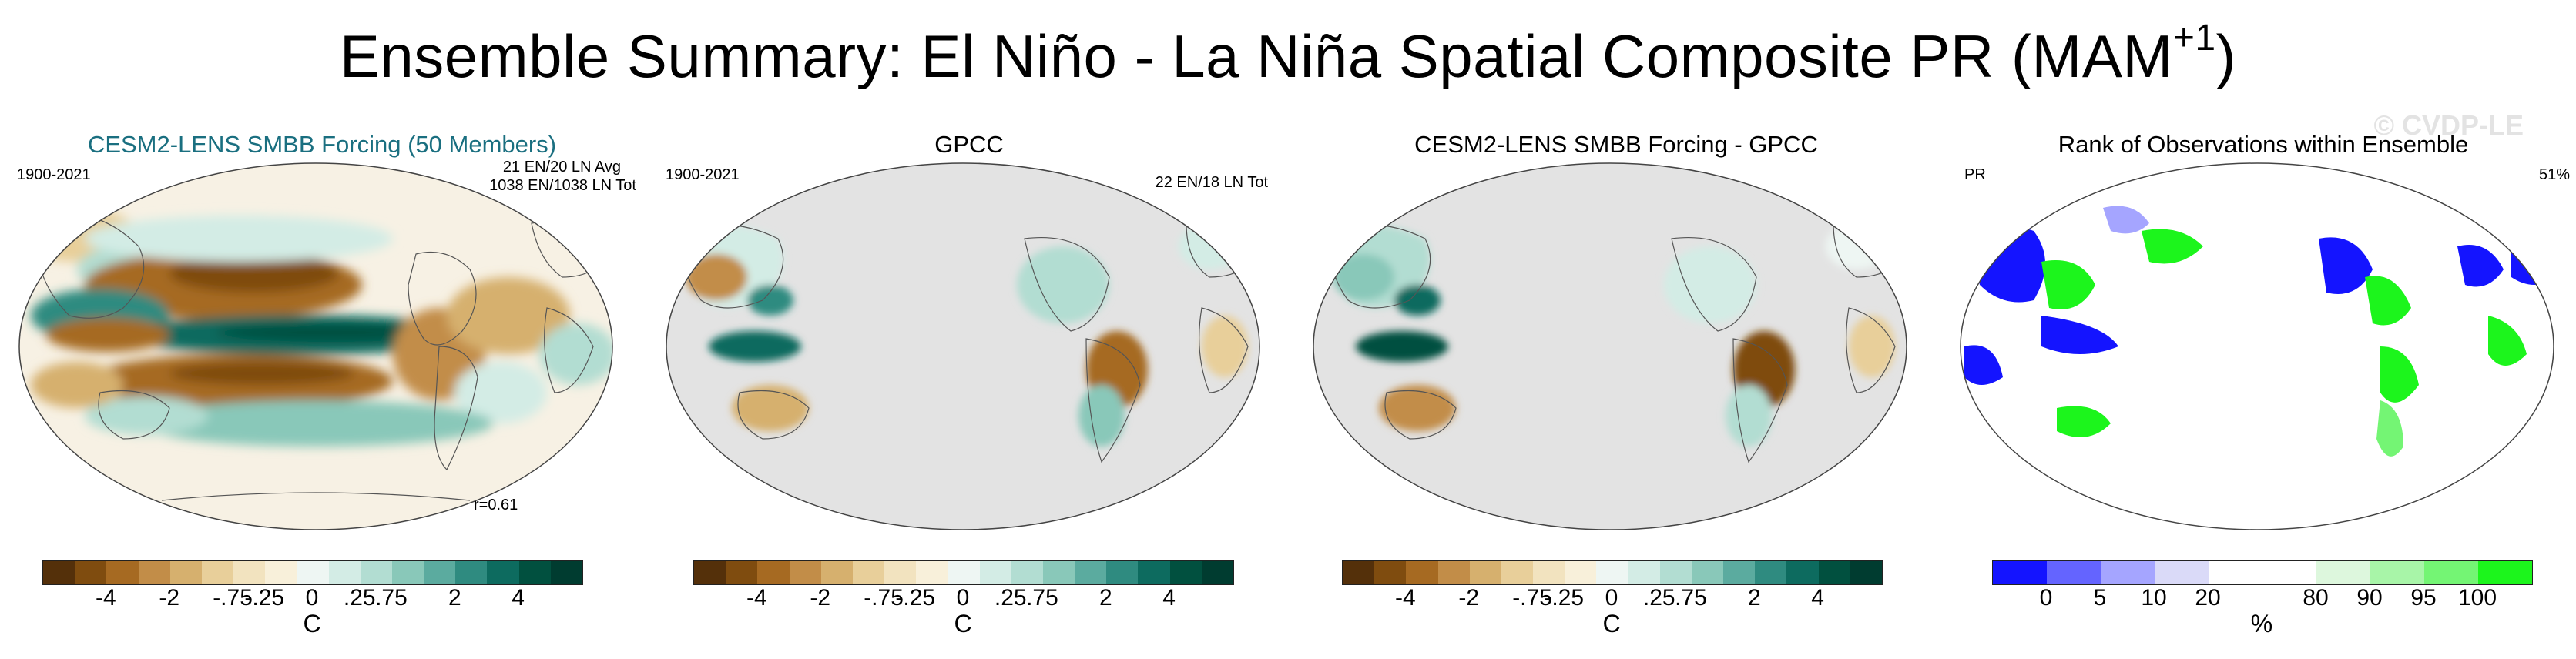  Describe the element at coordinates (562, 185) in the screenshot. I see `count-label-2: 1038 EN/1038 LN Tot` at that location.